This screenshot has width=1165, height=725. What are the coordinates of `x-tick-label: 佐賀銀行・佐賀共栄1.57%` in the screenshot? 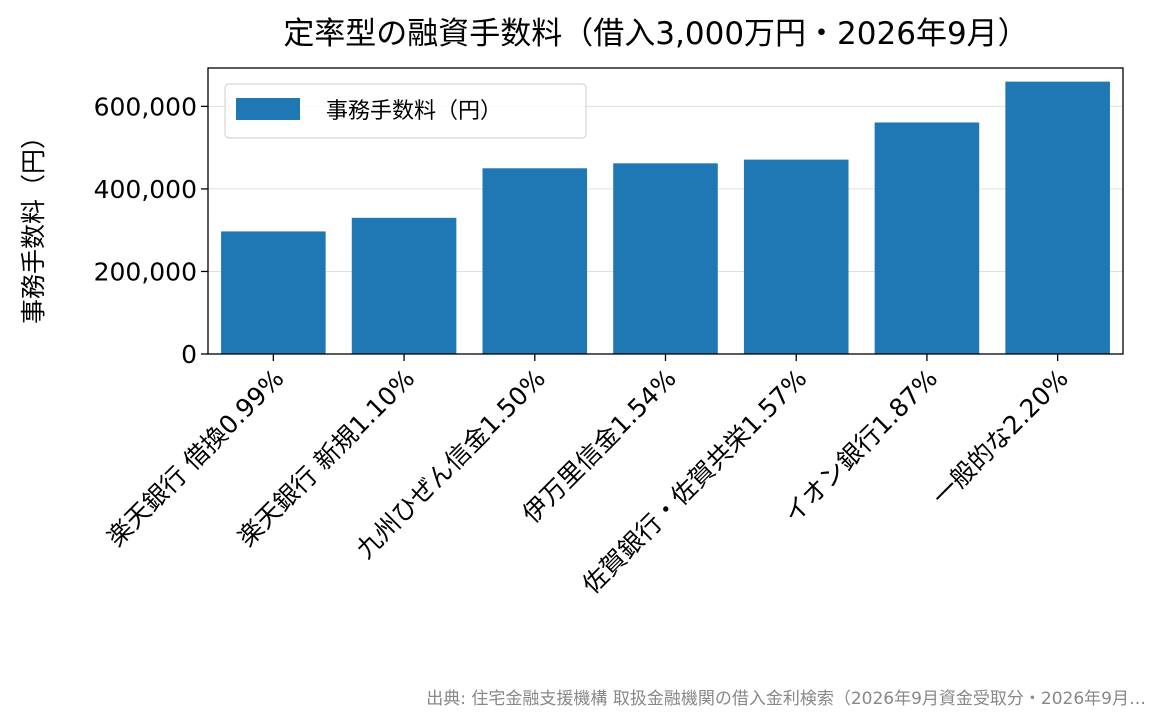 It's located at (695, 482).